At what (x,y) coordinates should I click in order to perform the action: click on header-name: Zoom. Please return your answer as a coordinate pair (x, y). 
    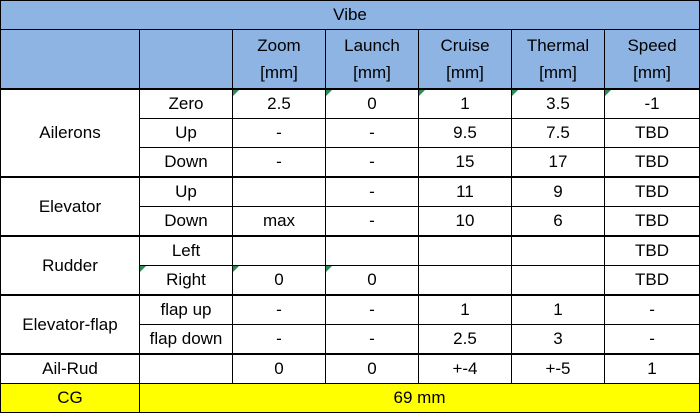
    Looking at the image, I should click on (279, 45).